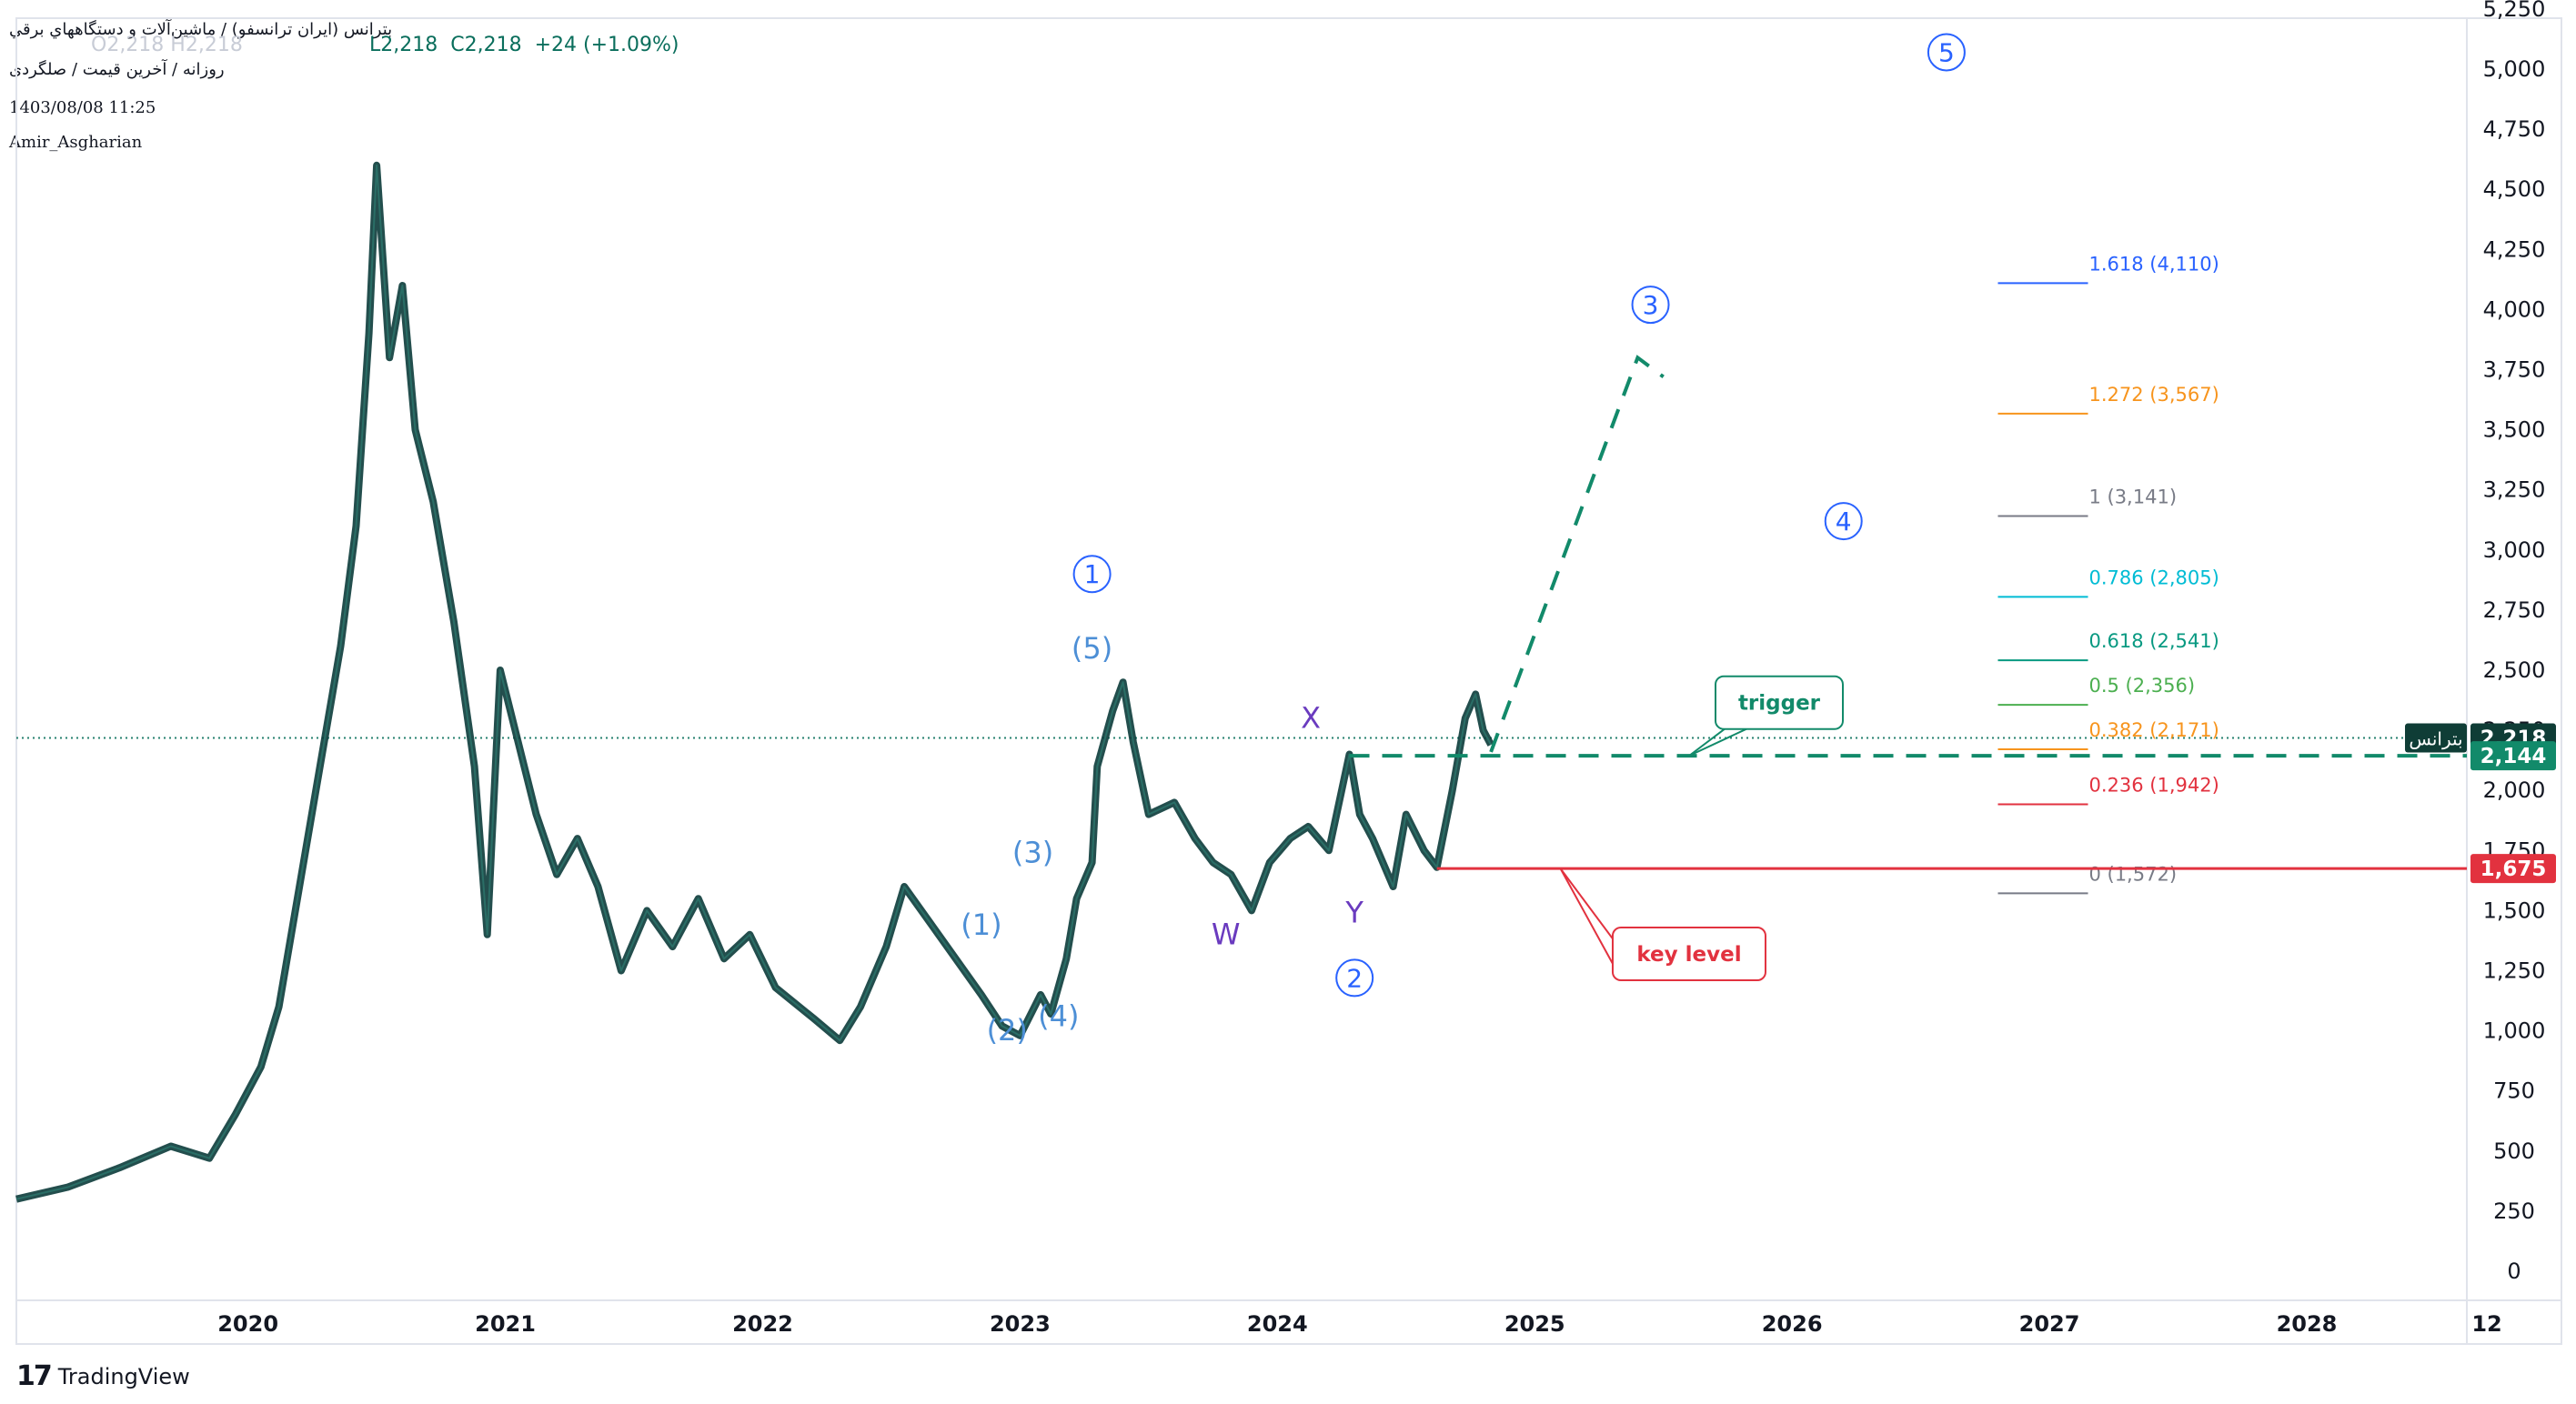 This screenshot has width=2576, height=1404. I want to click on y-tick-label: 1,250, so click(2514, 971).